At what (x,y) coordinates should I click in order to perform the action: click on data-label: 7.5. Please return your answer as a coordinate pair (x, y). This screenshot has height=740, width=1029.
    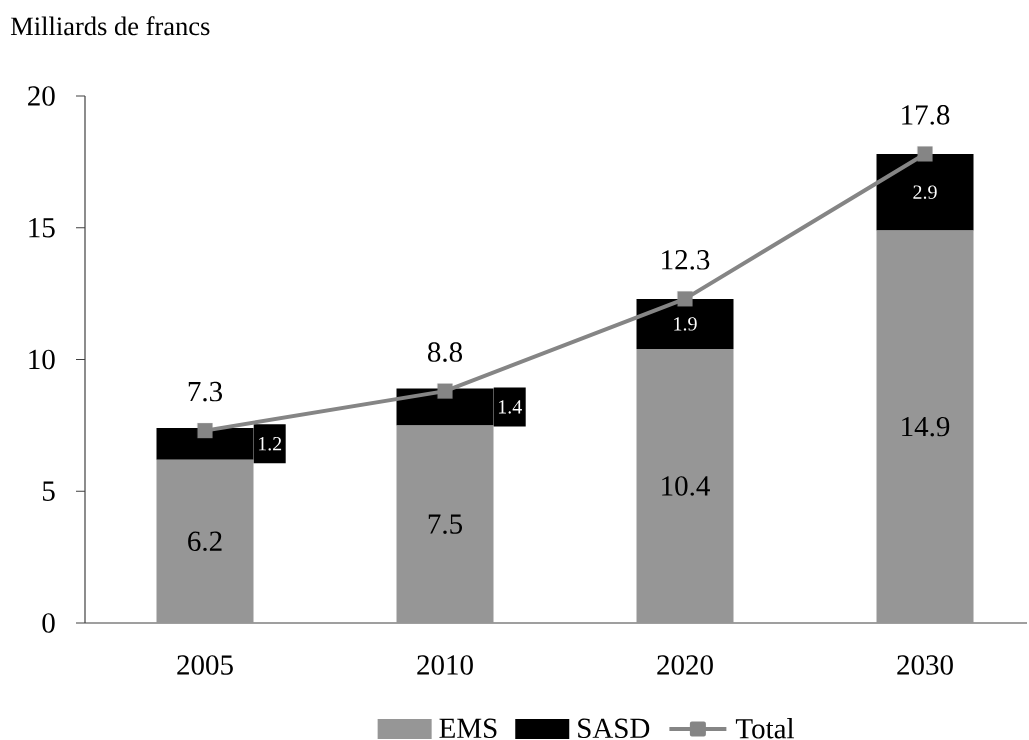
    Looking at the image, I should click on (445, 524).